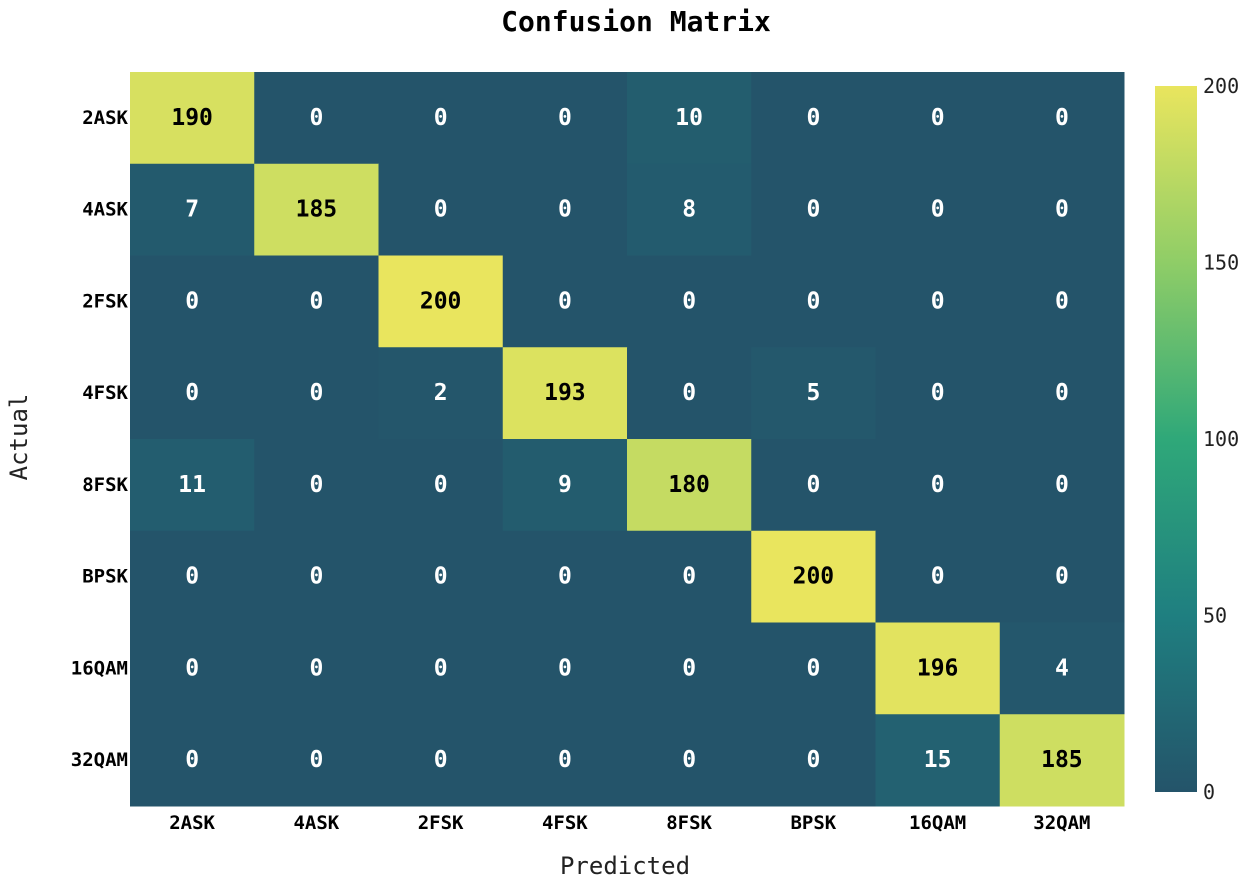 The height and width of the screenshot is (883, 1250). Describe the element at coordinates (813, 823) in the screenshot. I see `x-tick-label: BPSK` at that location.